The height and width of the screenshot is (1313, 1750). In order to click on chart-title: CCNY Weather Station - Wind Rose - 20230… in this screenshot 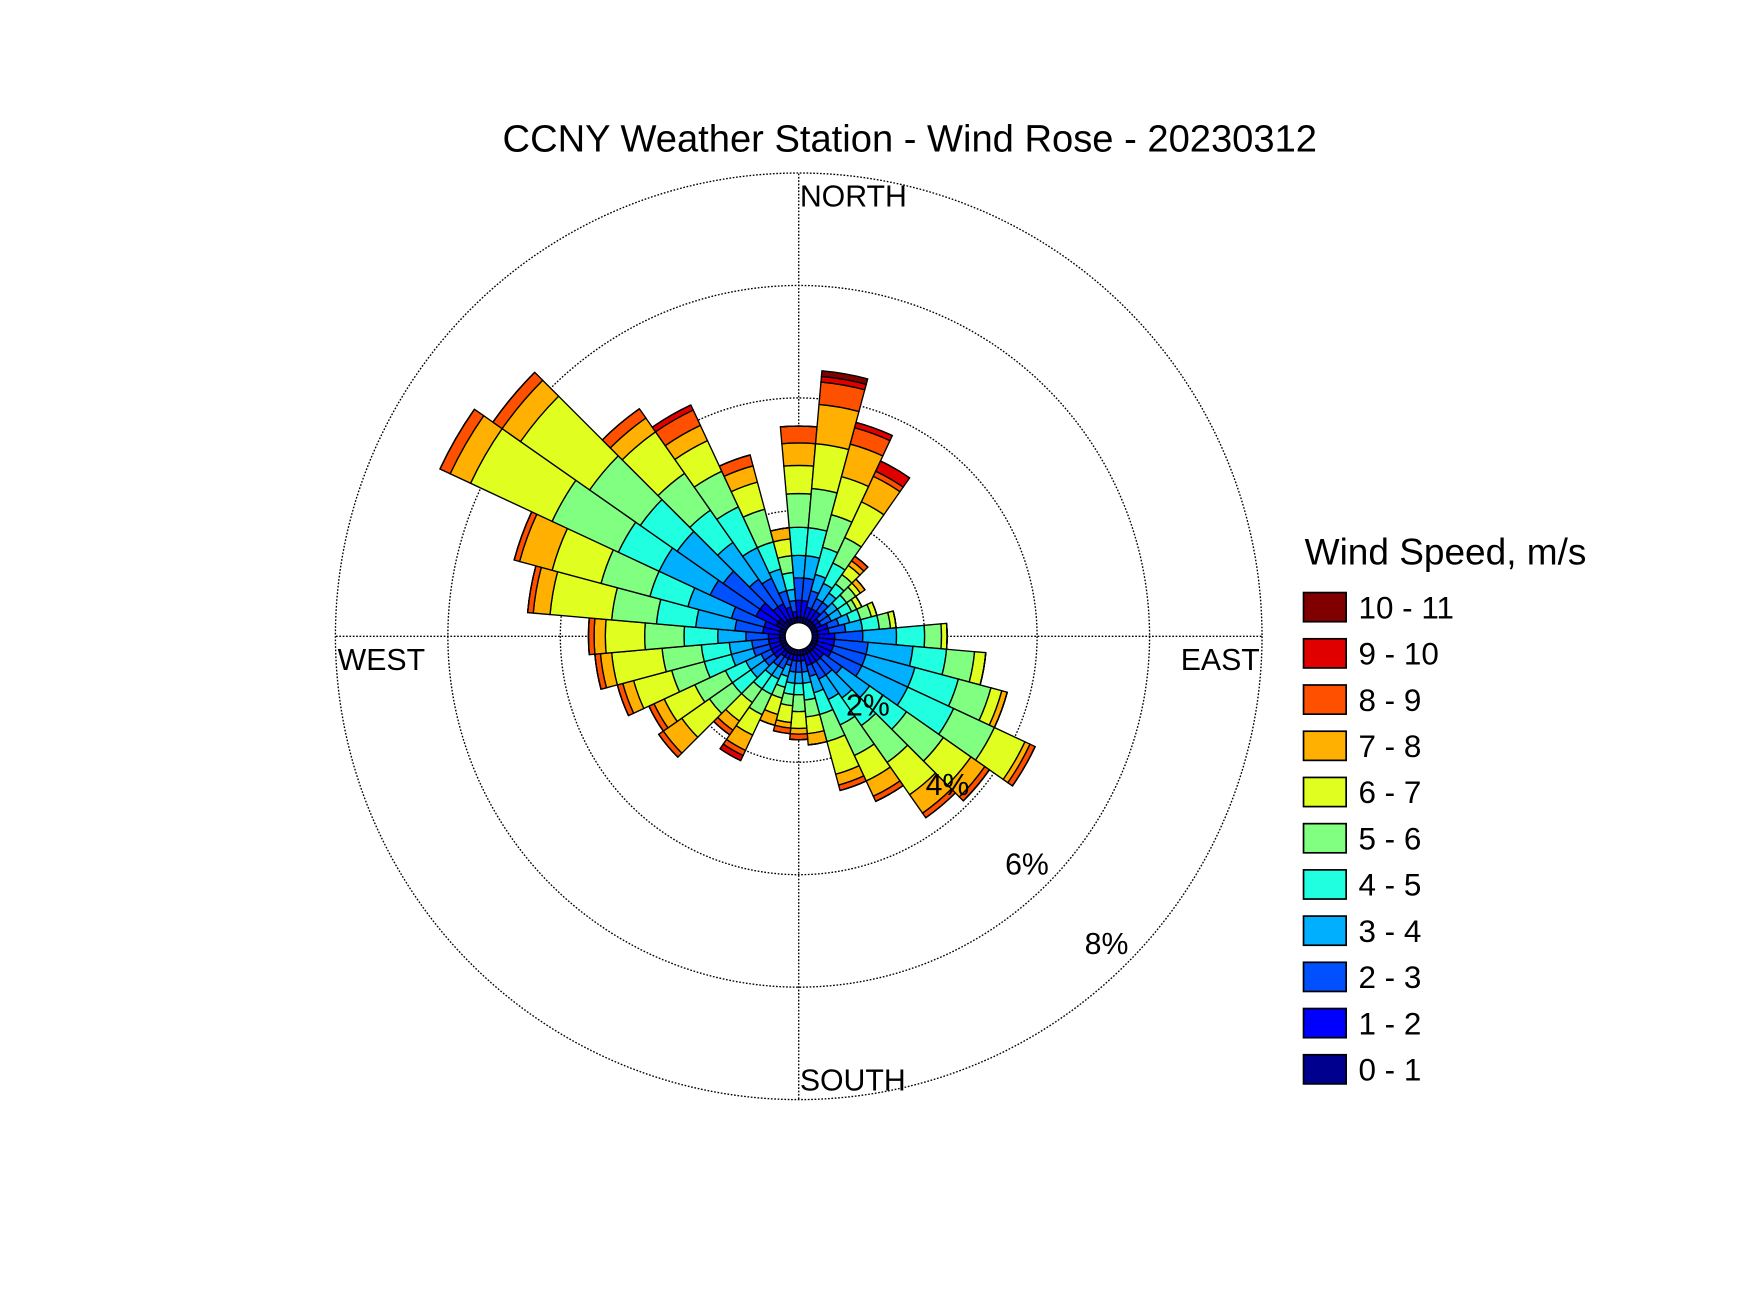, I will do `click(910, 139)`.